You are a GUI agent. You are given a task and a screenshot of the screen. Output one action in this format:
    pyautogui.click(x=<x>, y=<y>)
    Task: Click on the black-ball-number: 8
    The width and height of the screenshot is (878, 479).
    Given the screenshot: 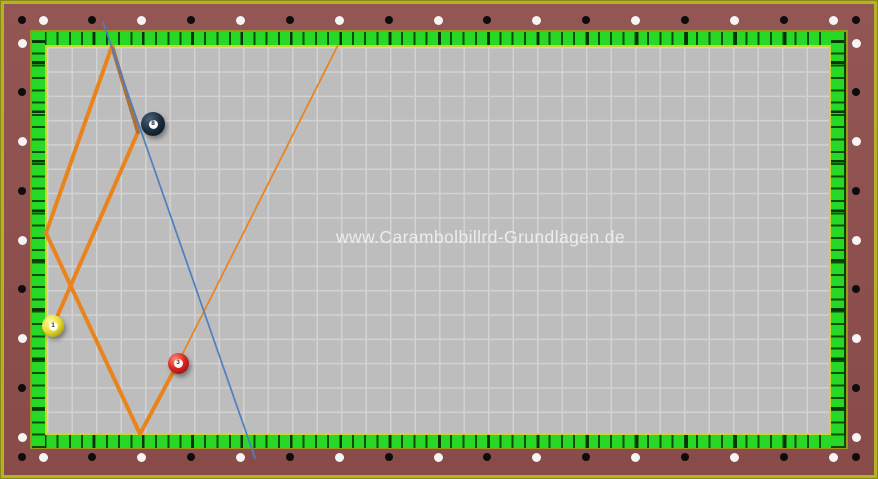 What is the action you would take?
    pyautogui.click(x=153, y=123)
    